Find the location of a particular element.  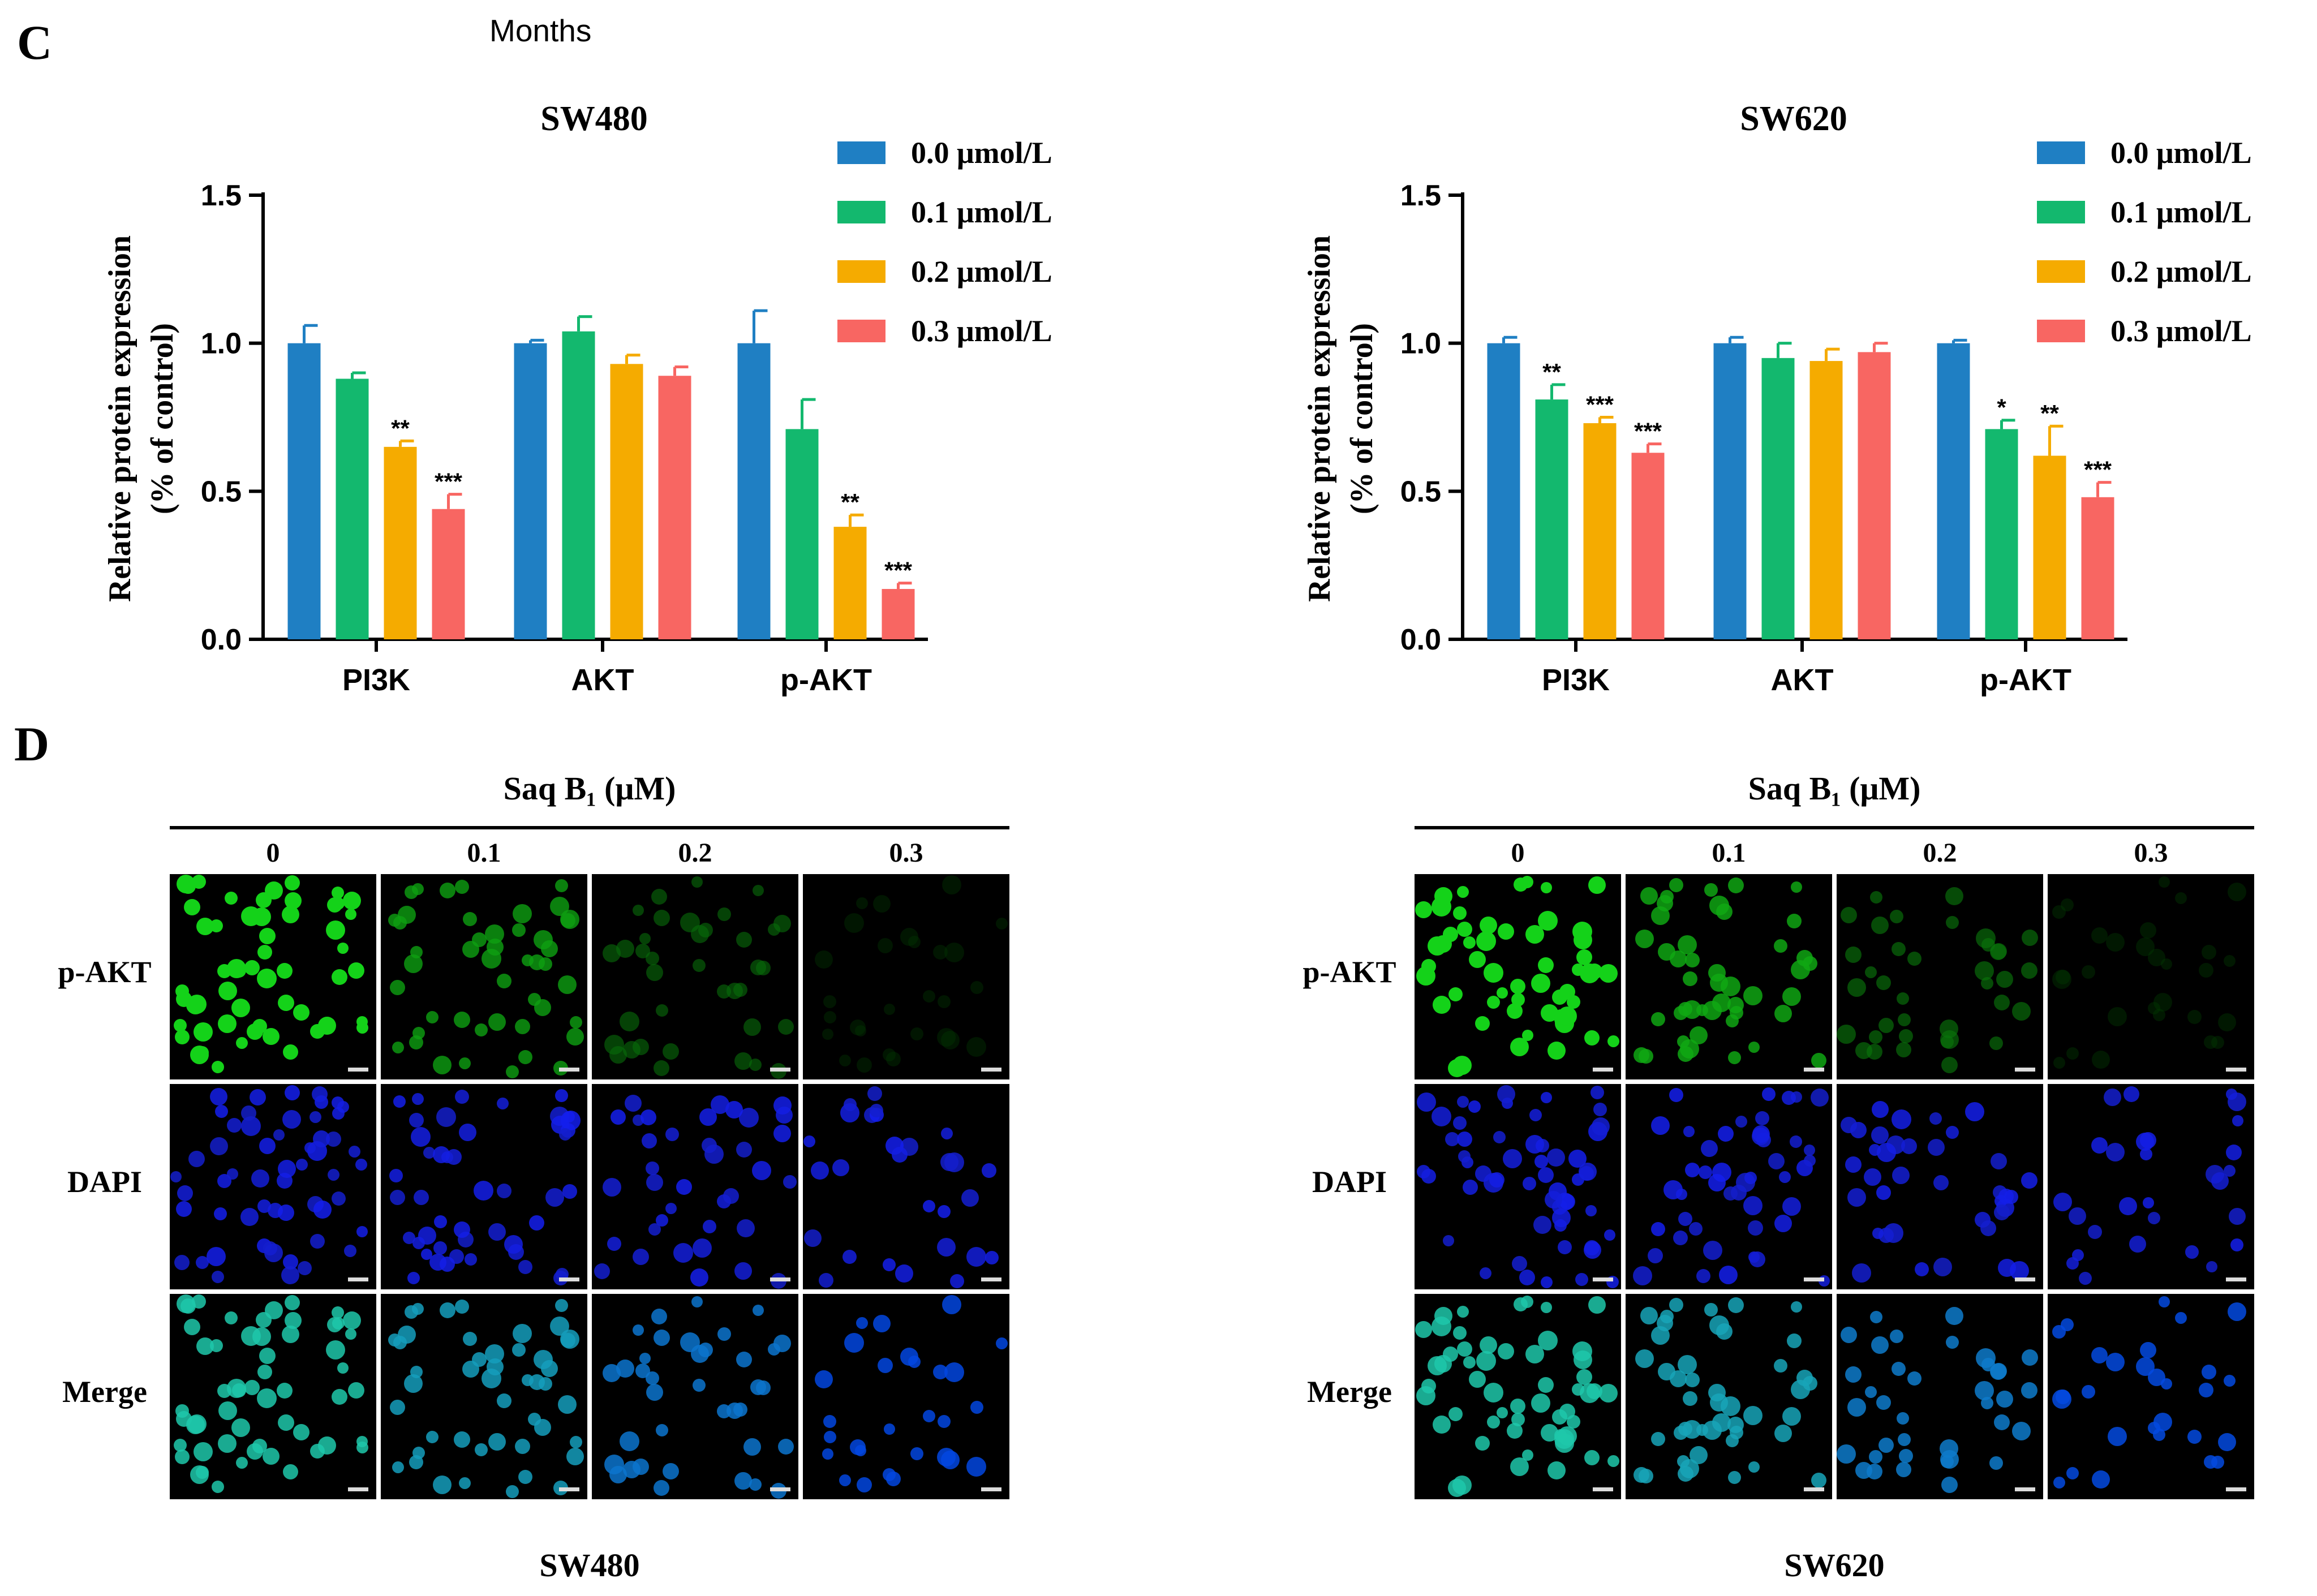

scale-bar is located at coordinates (2025, 1279).